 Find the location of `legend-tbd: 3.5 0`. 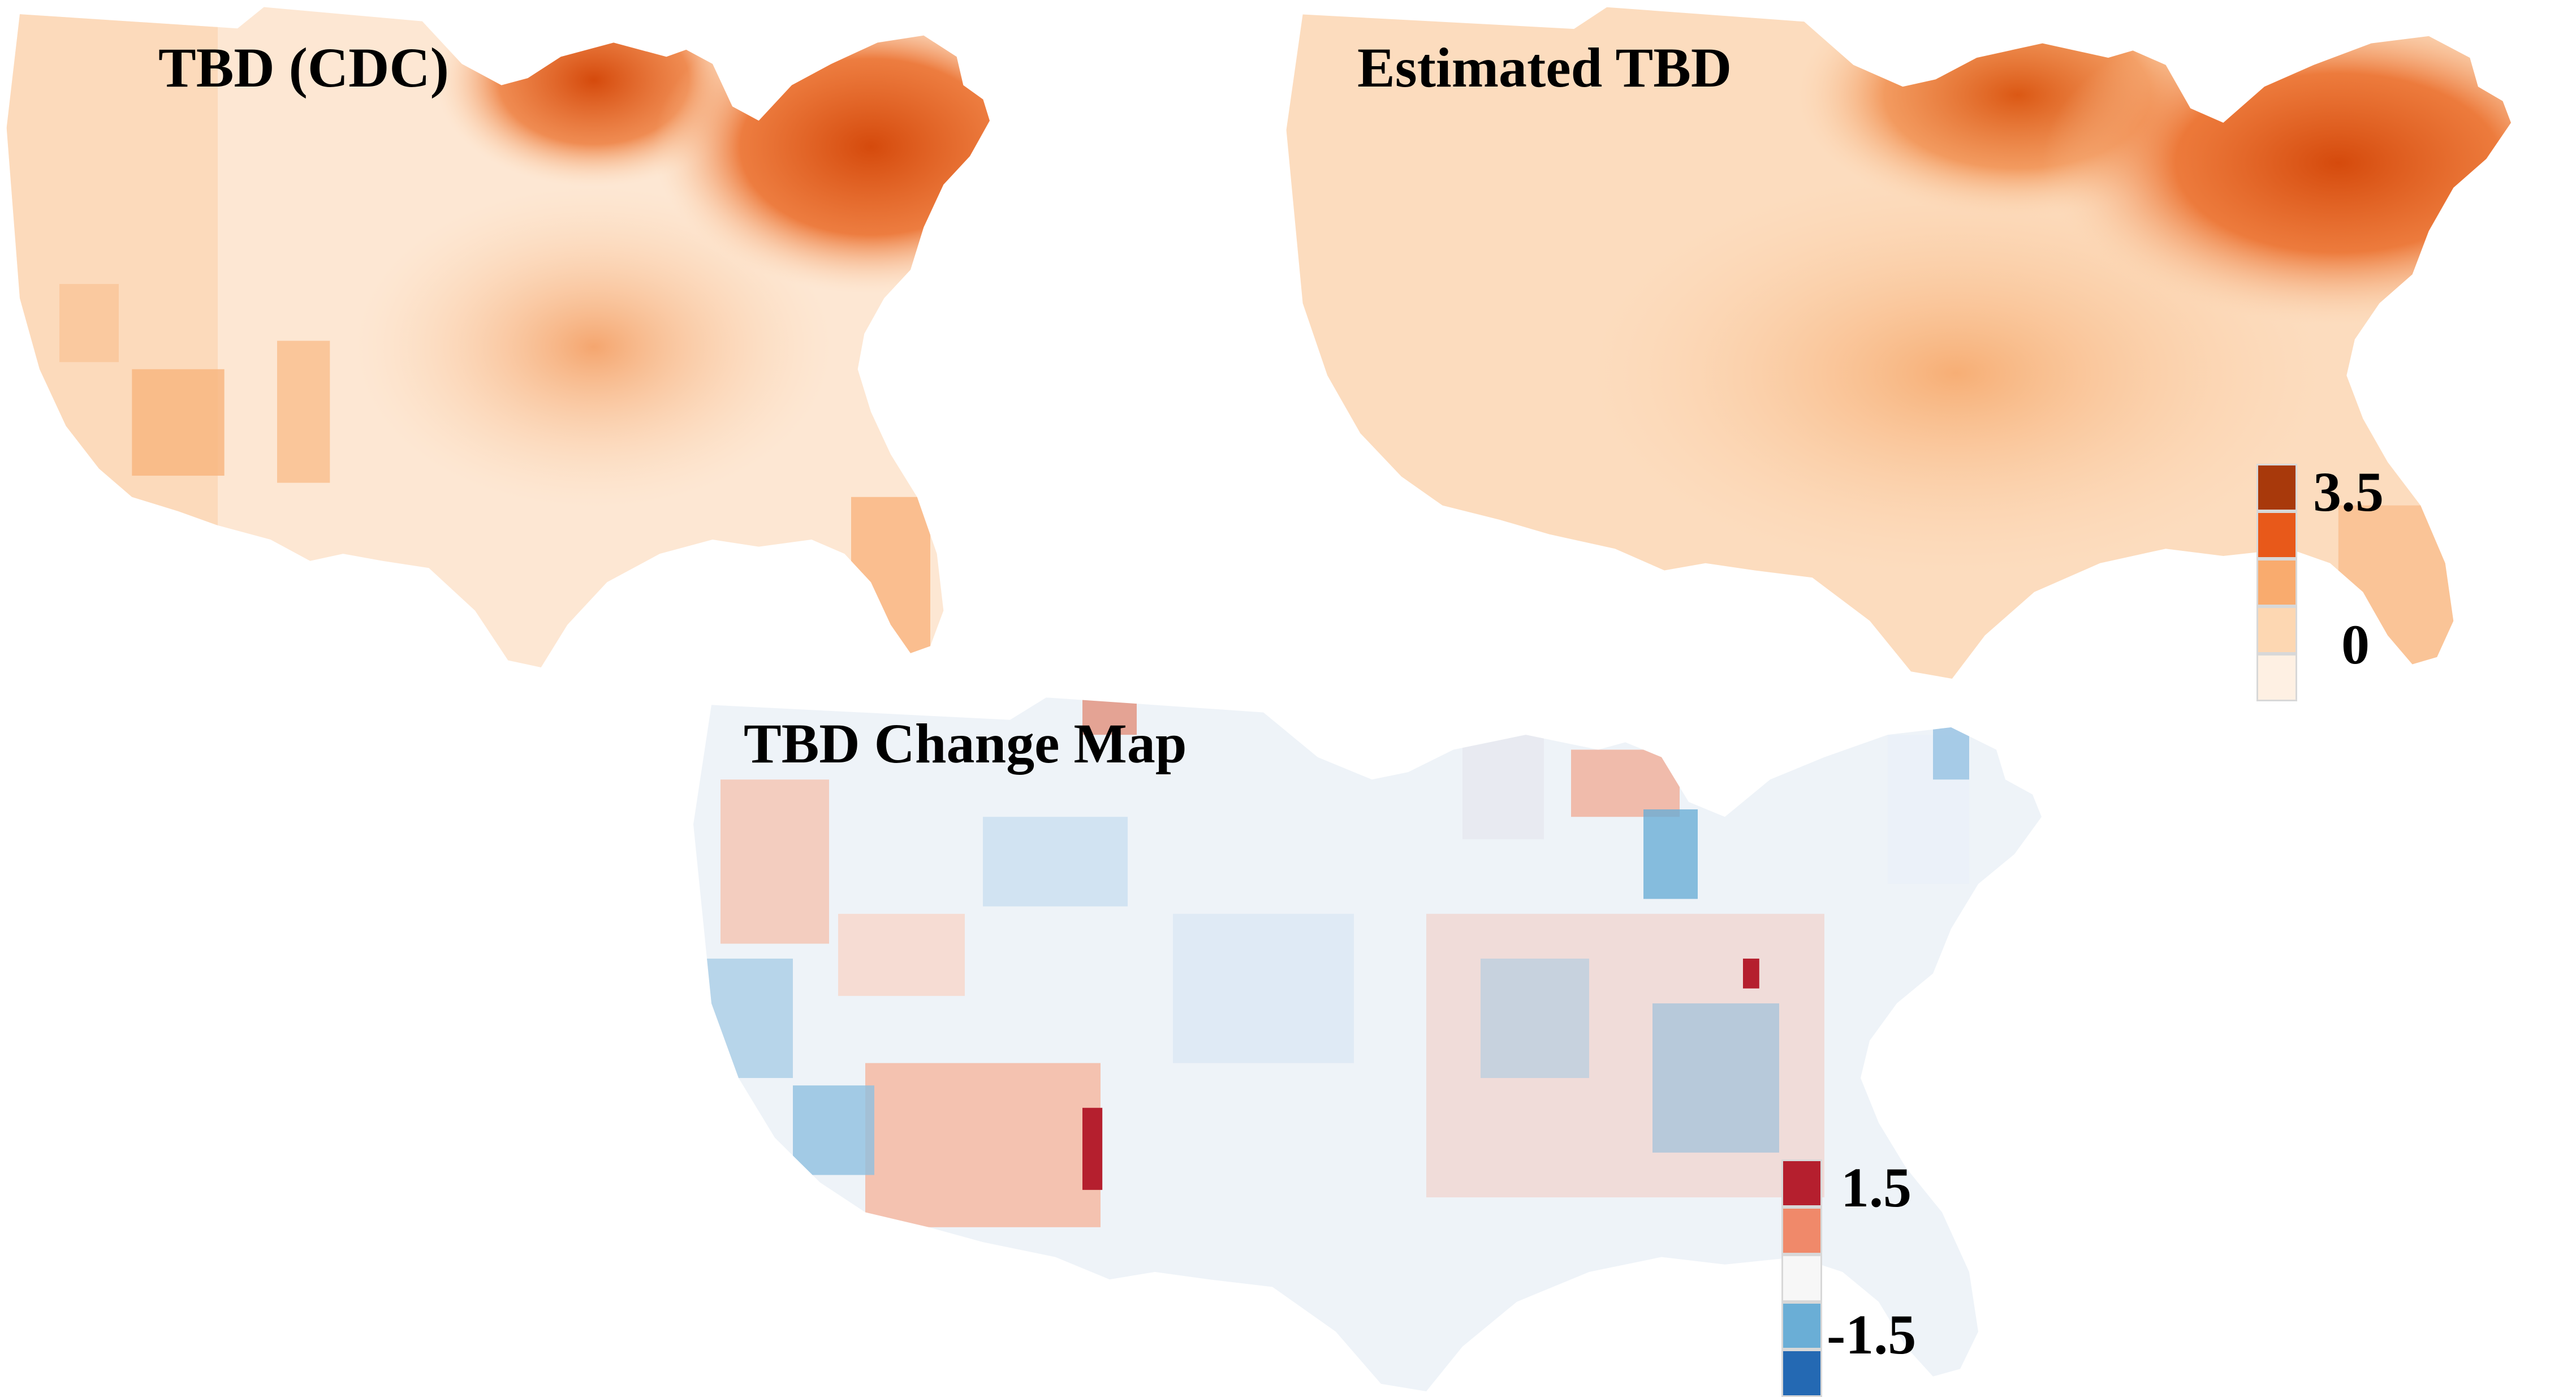

legend-tbd: 3.5 0 is located at coordinates (2346, 580).